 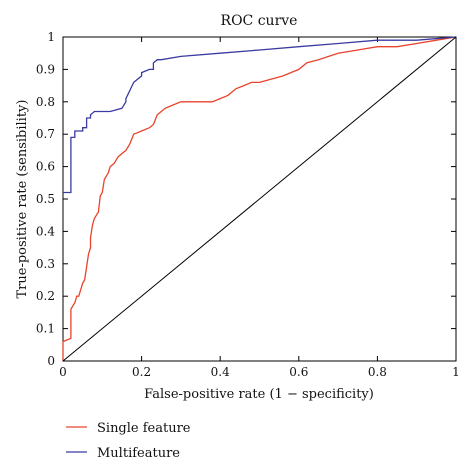 What do you see at coordinates (45, 102) in the screenshot?
I see `y-tick-label: 0.8` at bounding box center [45, 102].